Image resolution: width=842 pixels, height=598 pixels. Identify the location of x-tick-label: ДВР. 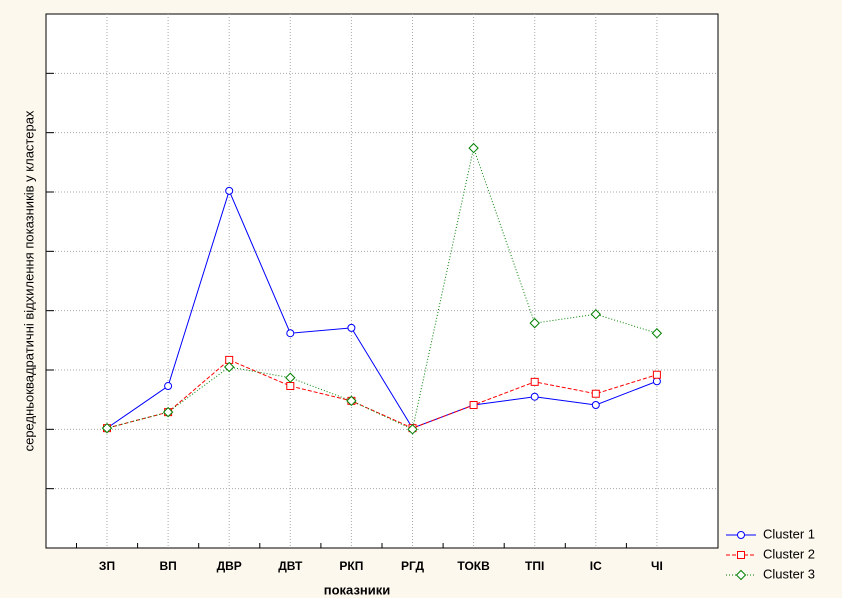
(229, 566).